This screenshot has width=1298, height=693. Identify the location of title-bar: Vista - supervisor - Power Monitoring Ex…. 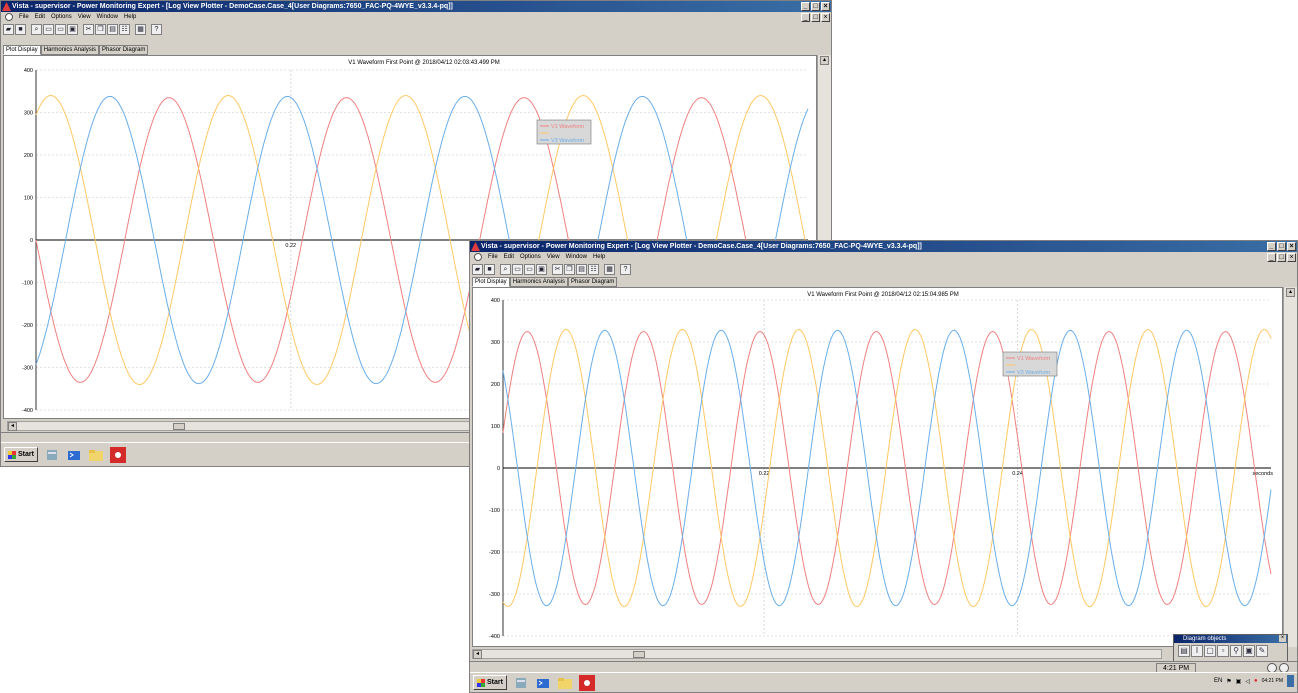
(416, 6).